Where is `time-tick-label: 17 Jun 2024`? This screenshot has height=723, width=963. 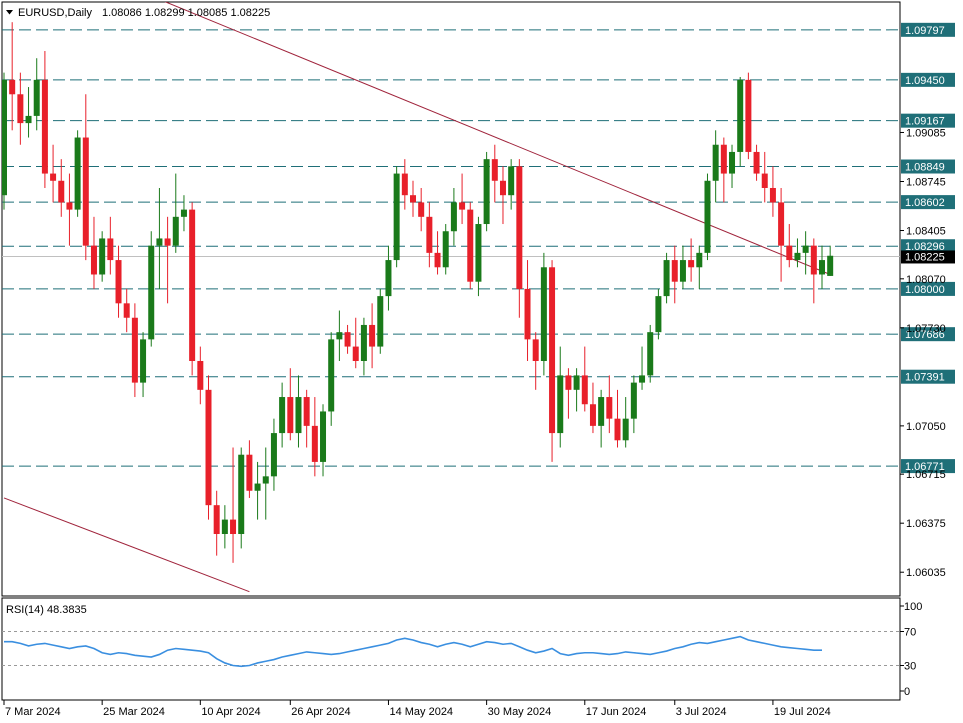 time-tick-label: 17 Jun 2024 is located at coordinates (616, 712).